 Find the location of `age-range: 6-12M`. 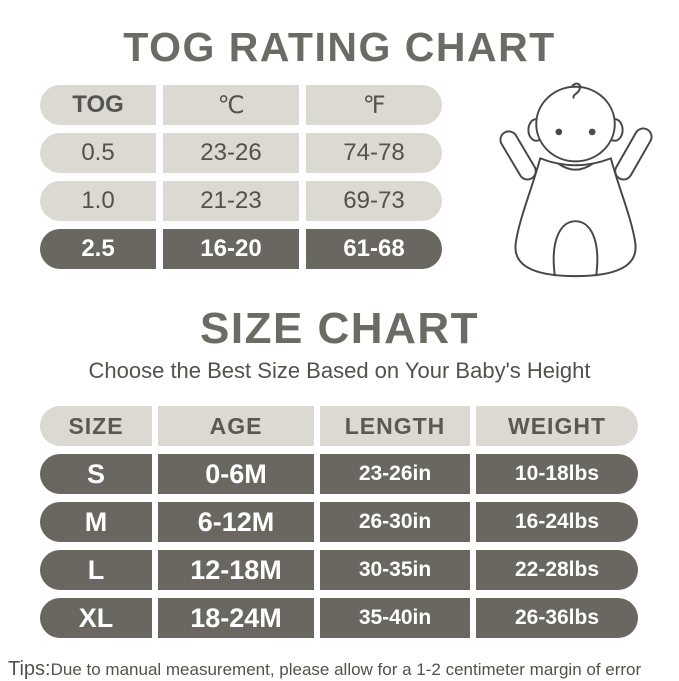

age-range: 6-12M is located at coordinates (236, 522).